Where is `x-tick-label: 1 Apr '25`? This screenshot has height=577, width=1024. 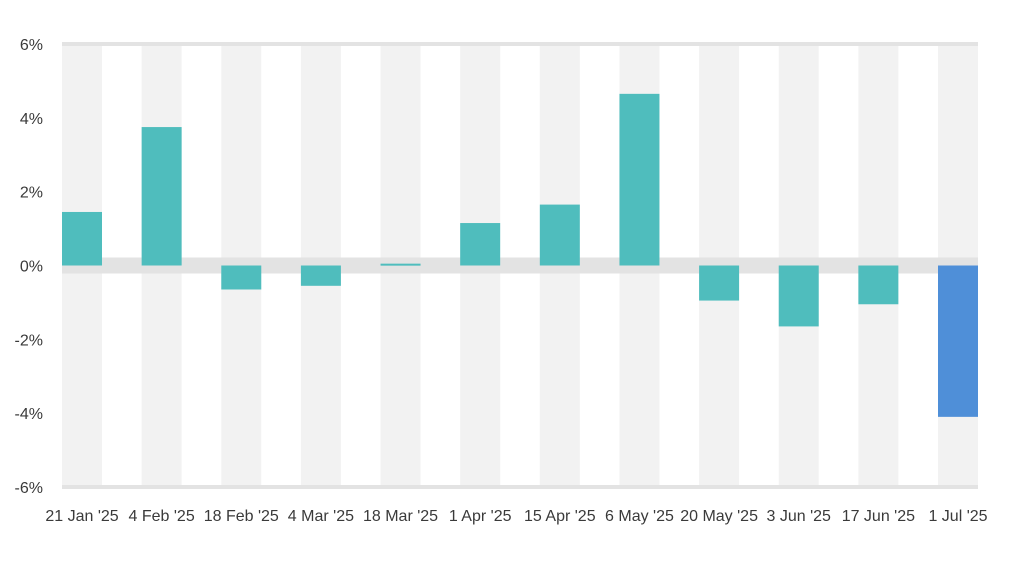
x-tick-label: 1 Apr '25 is located at coordinates (480, 516).